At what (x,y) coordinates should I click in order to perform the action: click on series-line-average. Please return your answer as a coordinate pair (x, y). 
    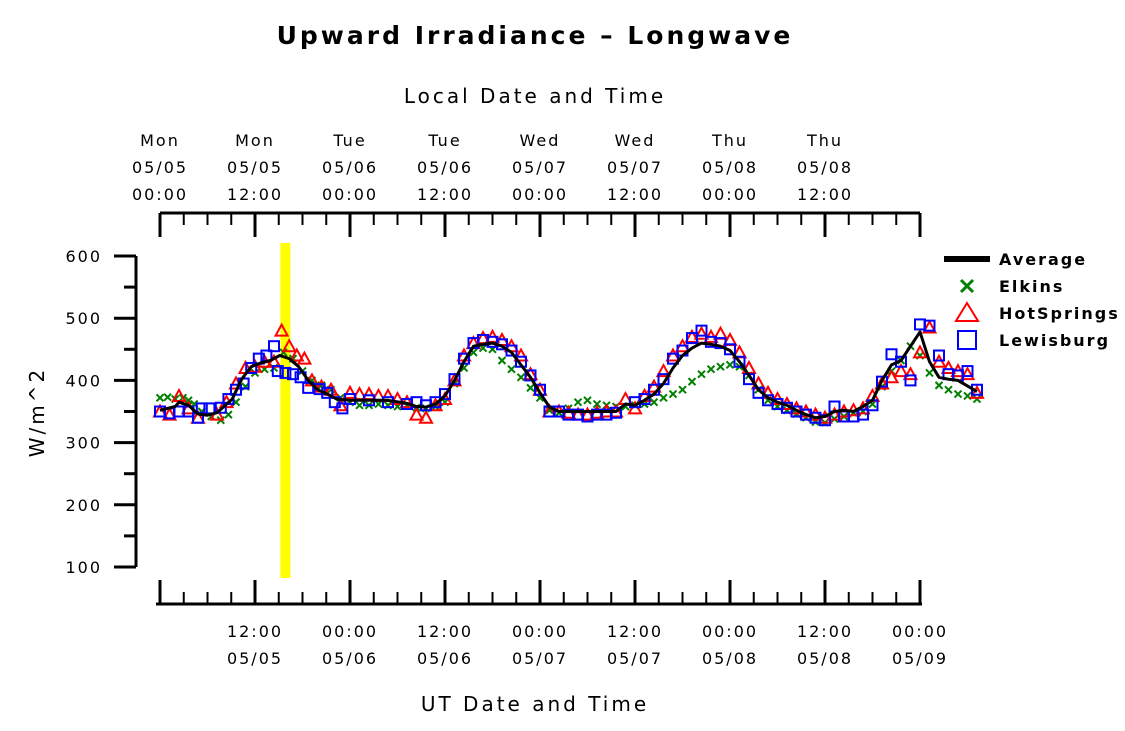
    Looking at the image, I should click on (568, 375).